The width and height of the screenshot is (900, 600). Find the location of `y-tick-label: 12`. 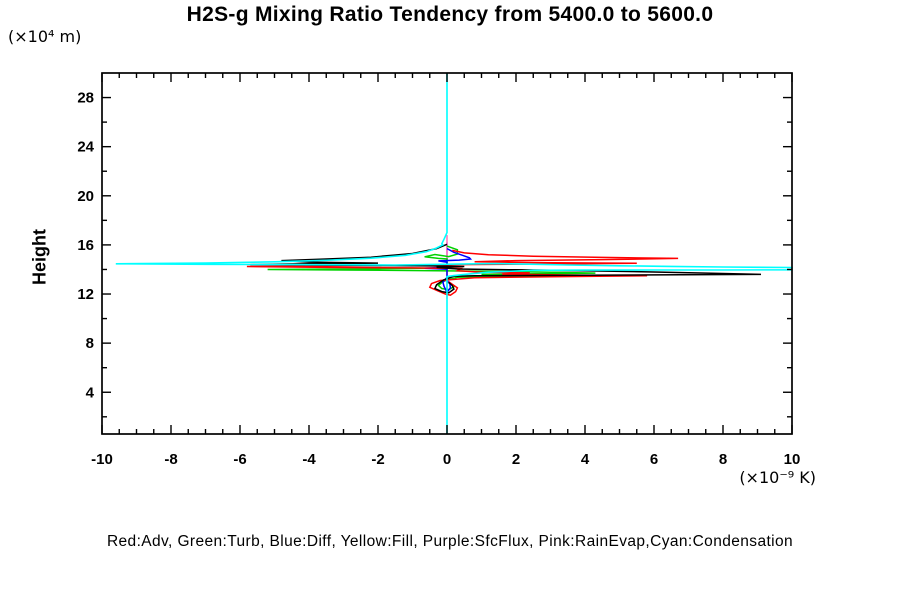

y-tick-label: 12 is located at coordinates (85, 294).